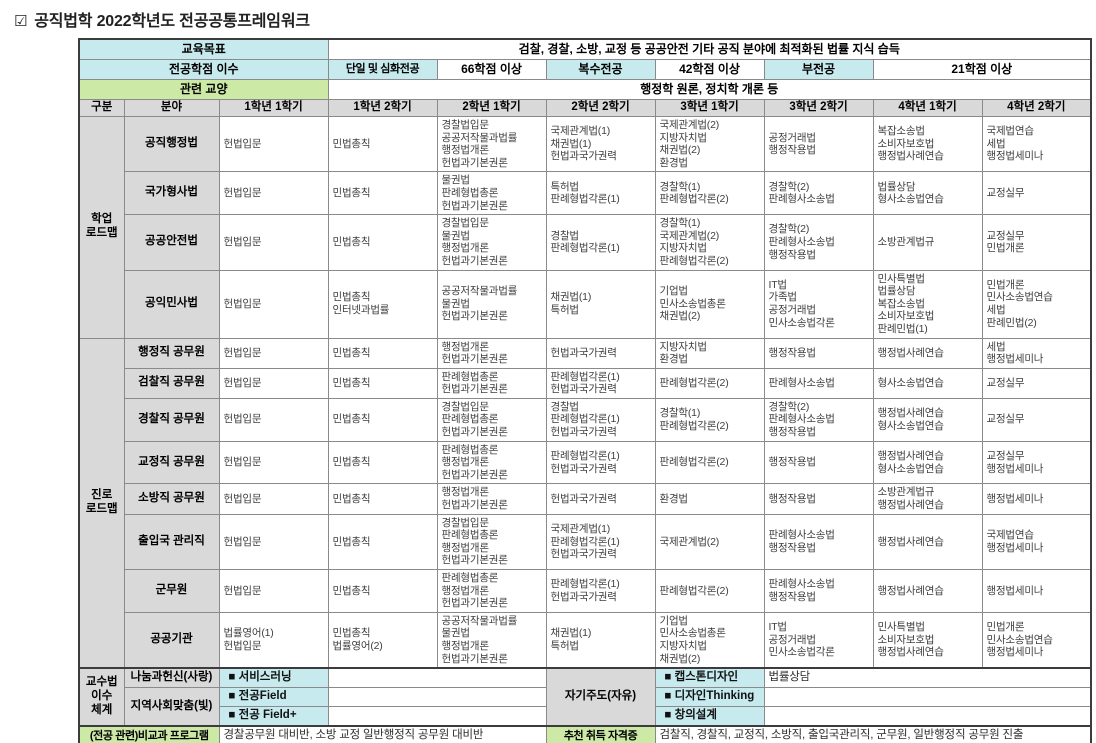  I want to click on course-cell: 경찰학(1) 국제관계법(2) 지방자치법 판례형법각론(2), so click(709, 242).